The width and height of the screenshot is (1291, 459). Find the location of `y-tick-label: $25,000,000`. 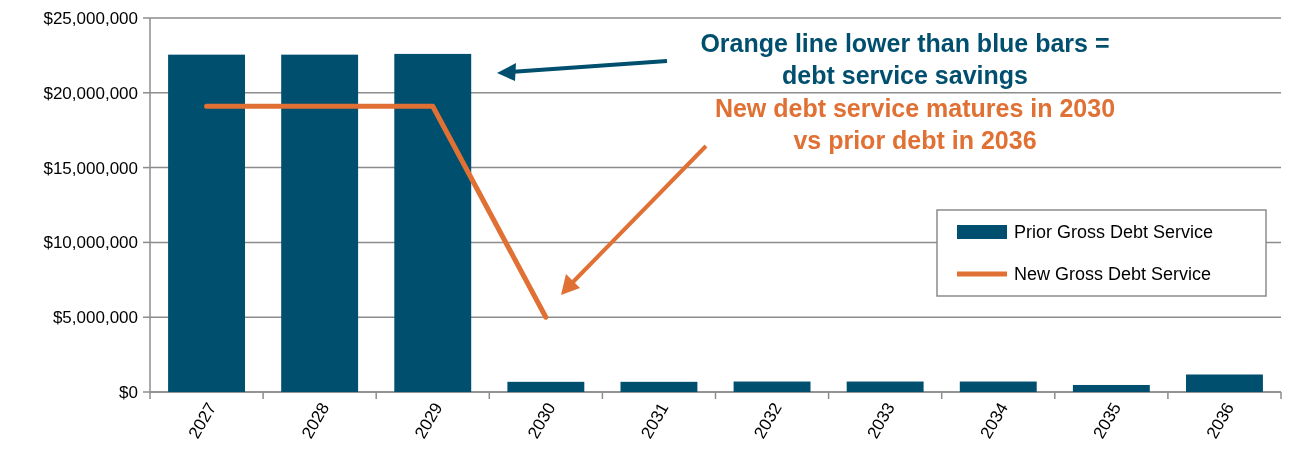

y-tick-label: $25,000,000 is located at coordinates (90, 18).